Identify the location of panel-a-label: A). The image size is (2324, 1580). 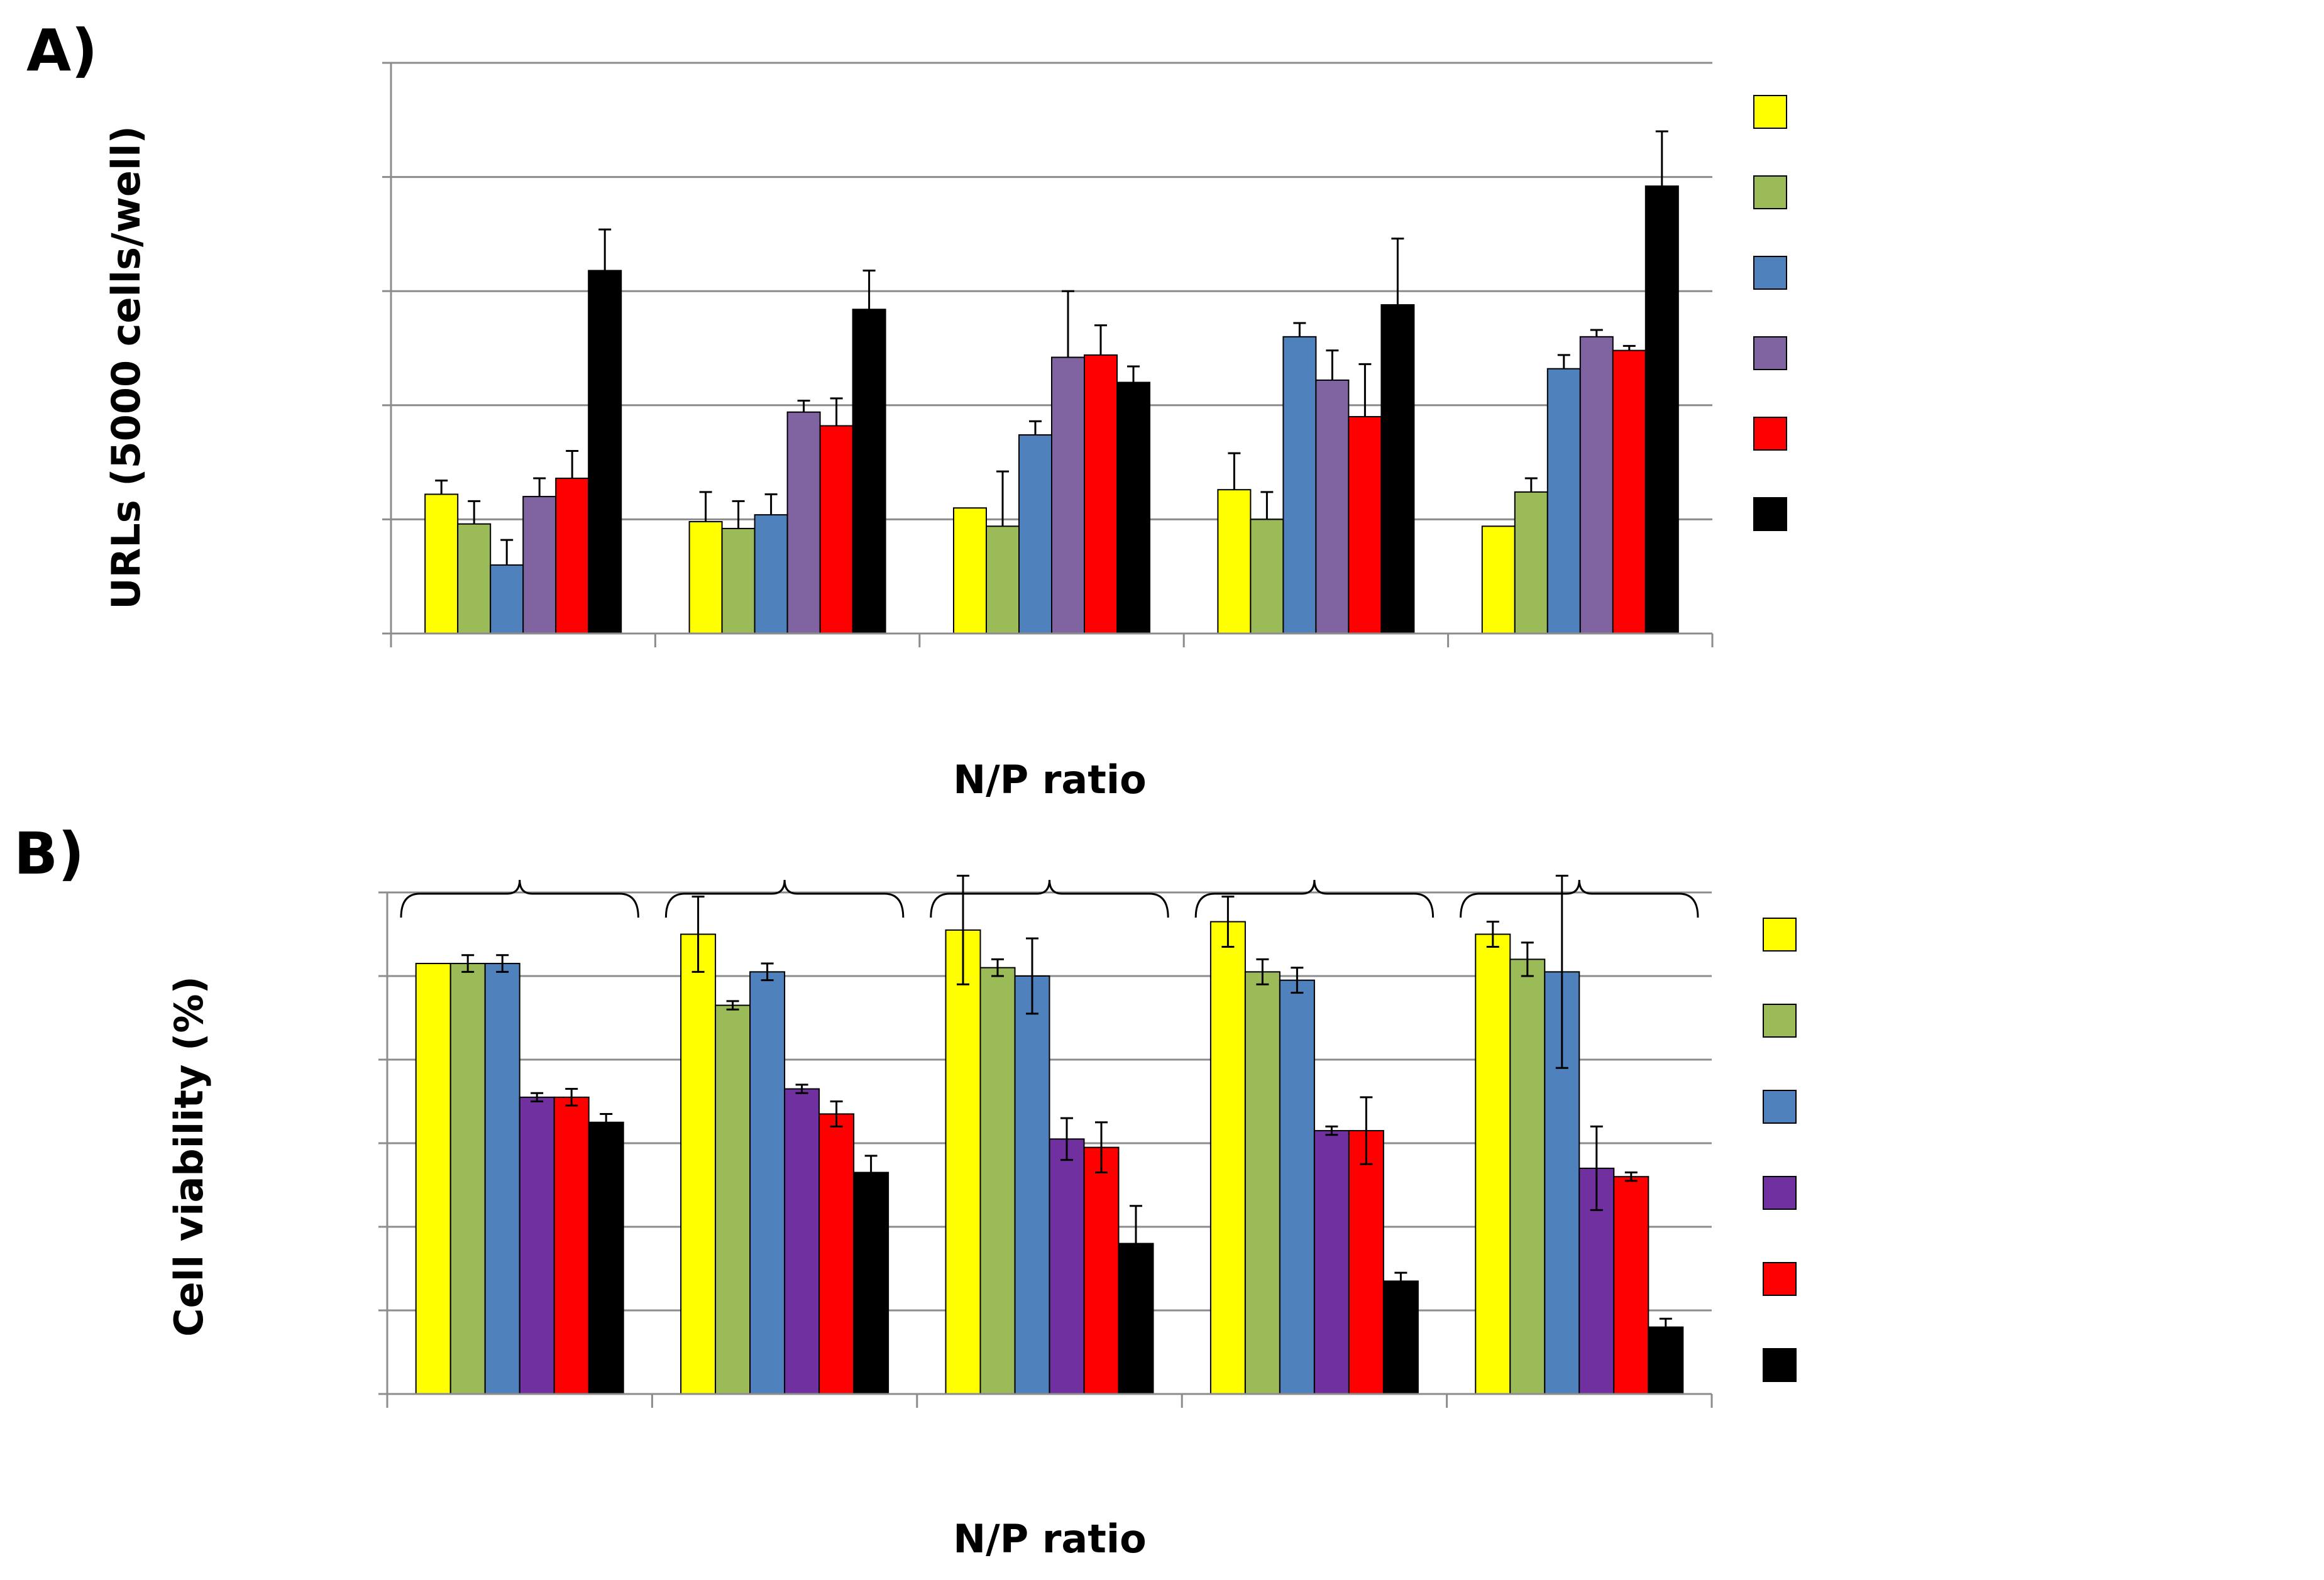
(61, 50).